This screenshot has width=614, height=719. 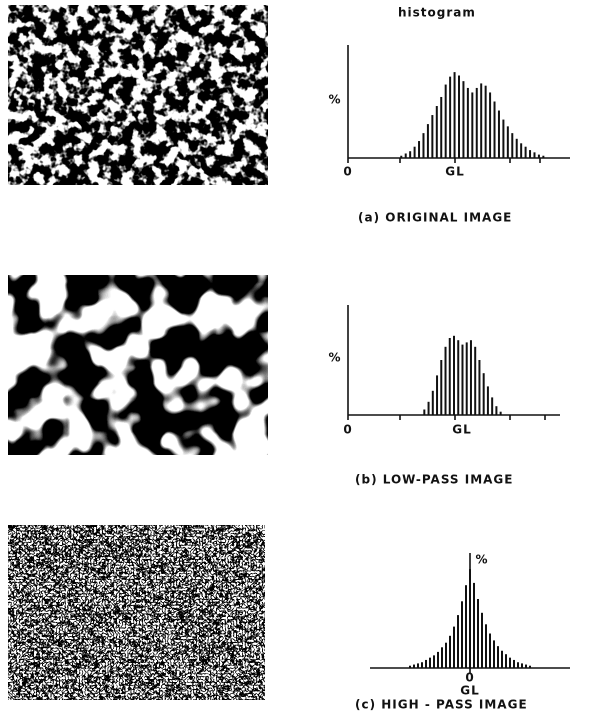 I want to click on original-image, so click(x=138, y=95).